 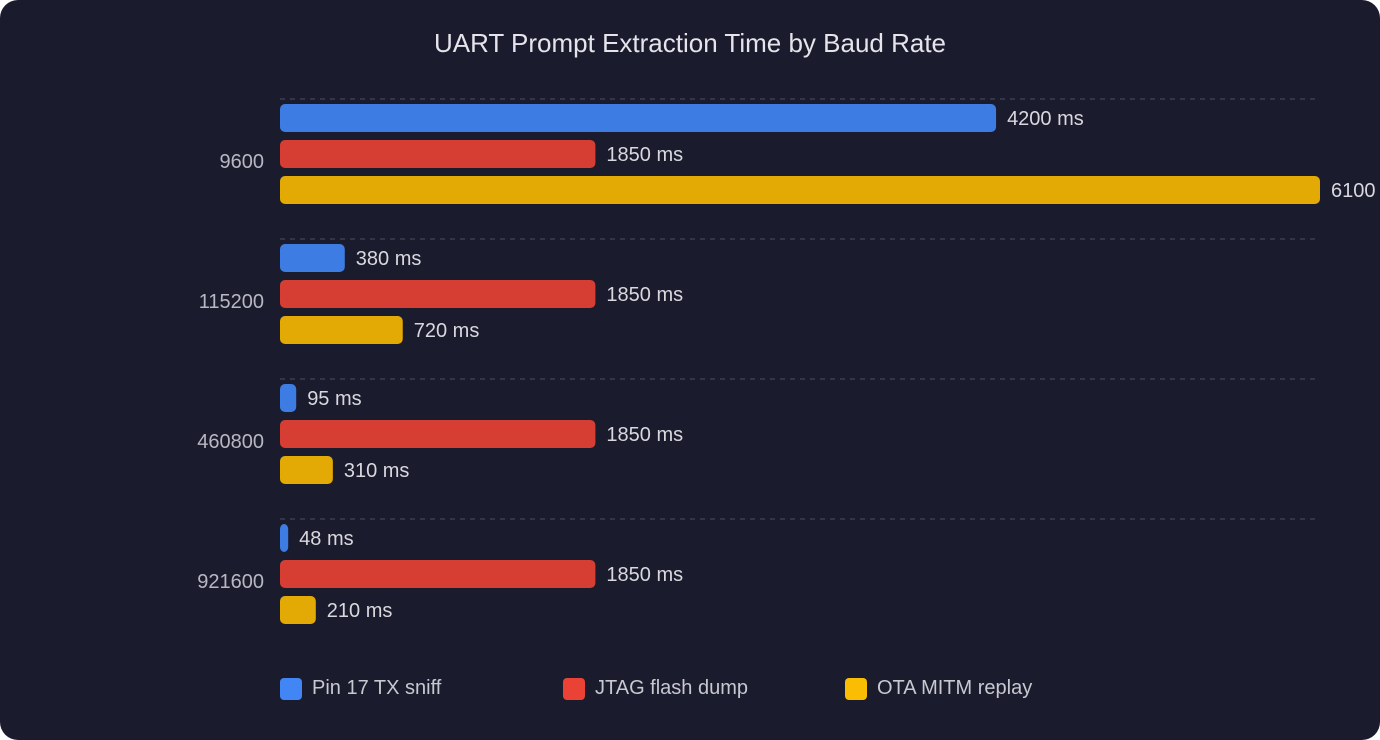 What do you see at coordinates (690, 43) in the screenshot?
I see `chart-title: UART Prompt Extraction Time by Baud Rate` at bounding box center [690, 43].